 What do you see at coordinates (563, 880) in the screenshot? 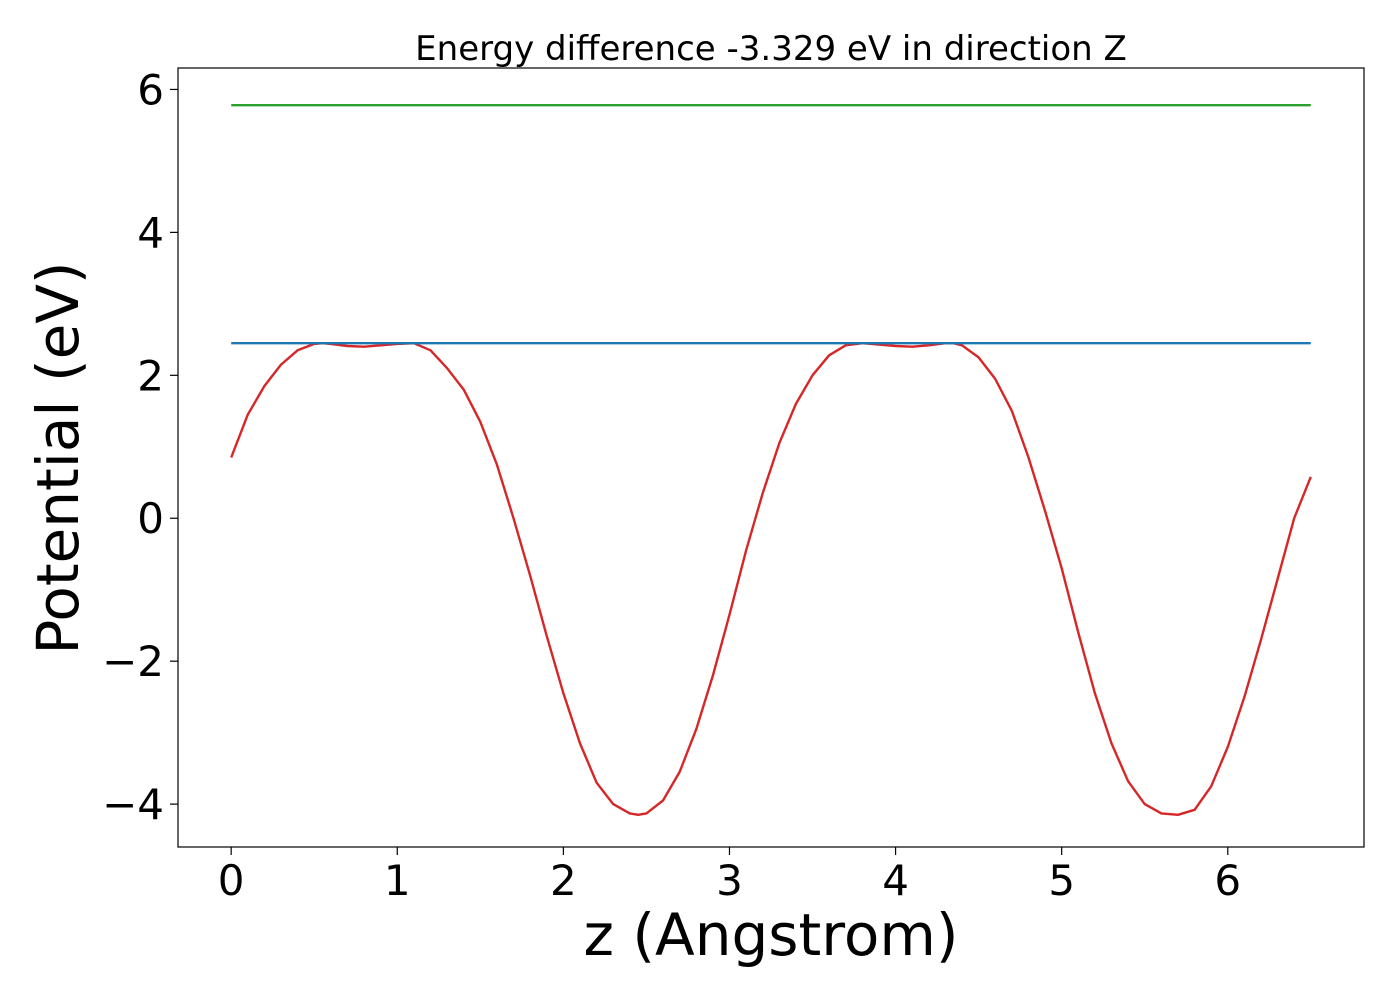
I see `x-tick-label: 2` at bounding box center [563, 880].